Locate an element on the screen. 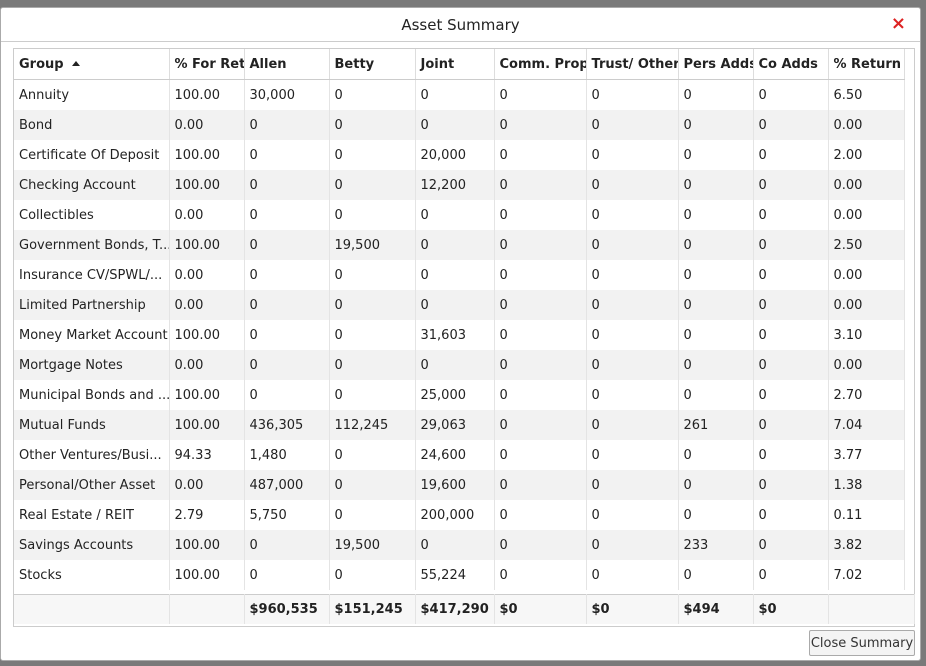 Image resolution: width=926 pixels, height=666 pixels. table-cell: 55,224 is located at coordinates (455, 575).